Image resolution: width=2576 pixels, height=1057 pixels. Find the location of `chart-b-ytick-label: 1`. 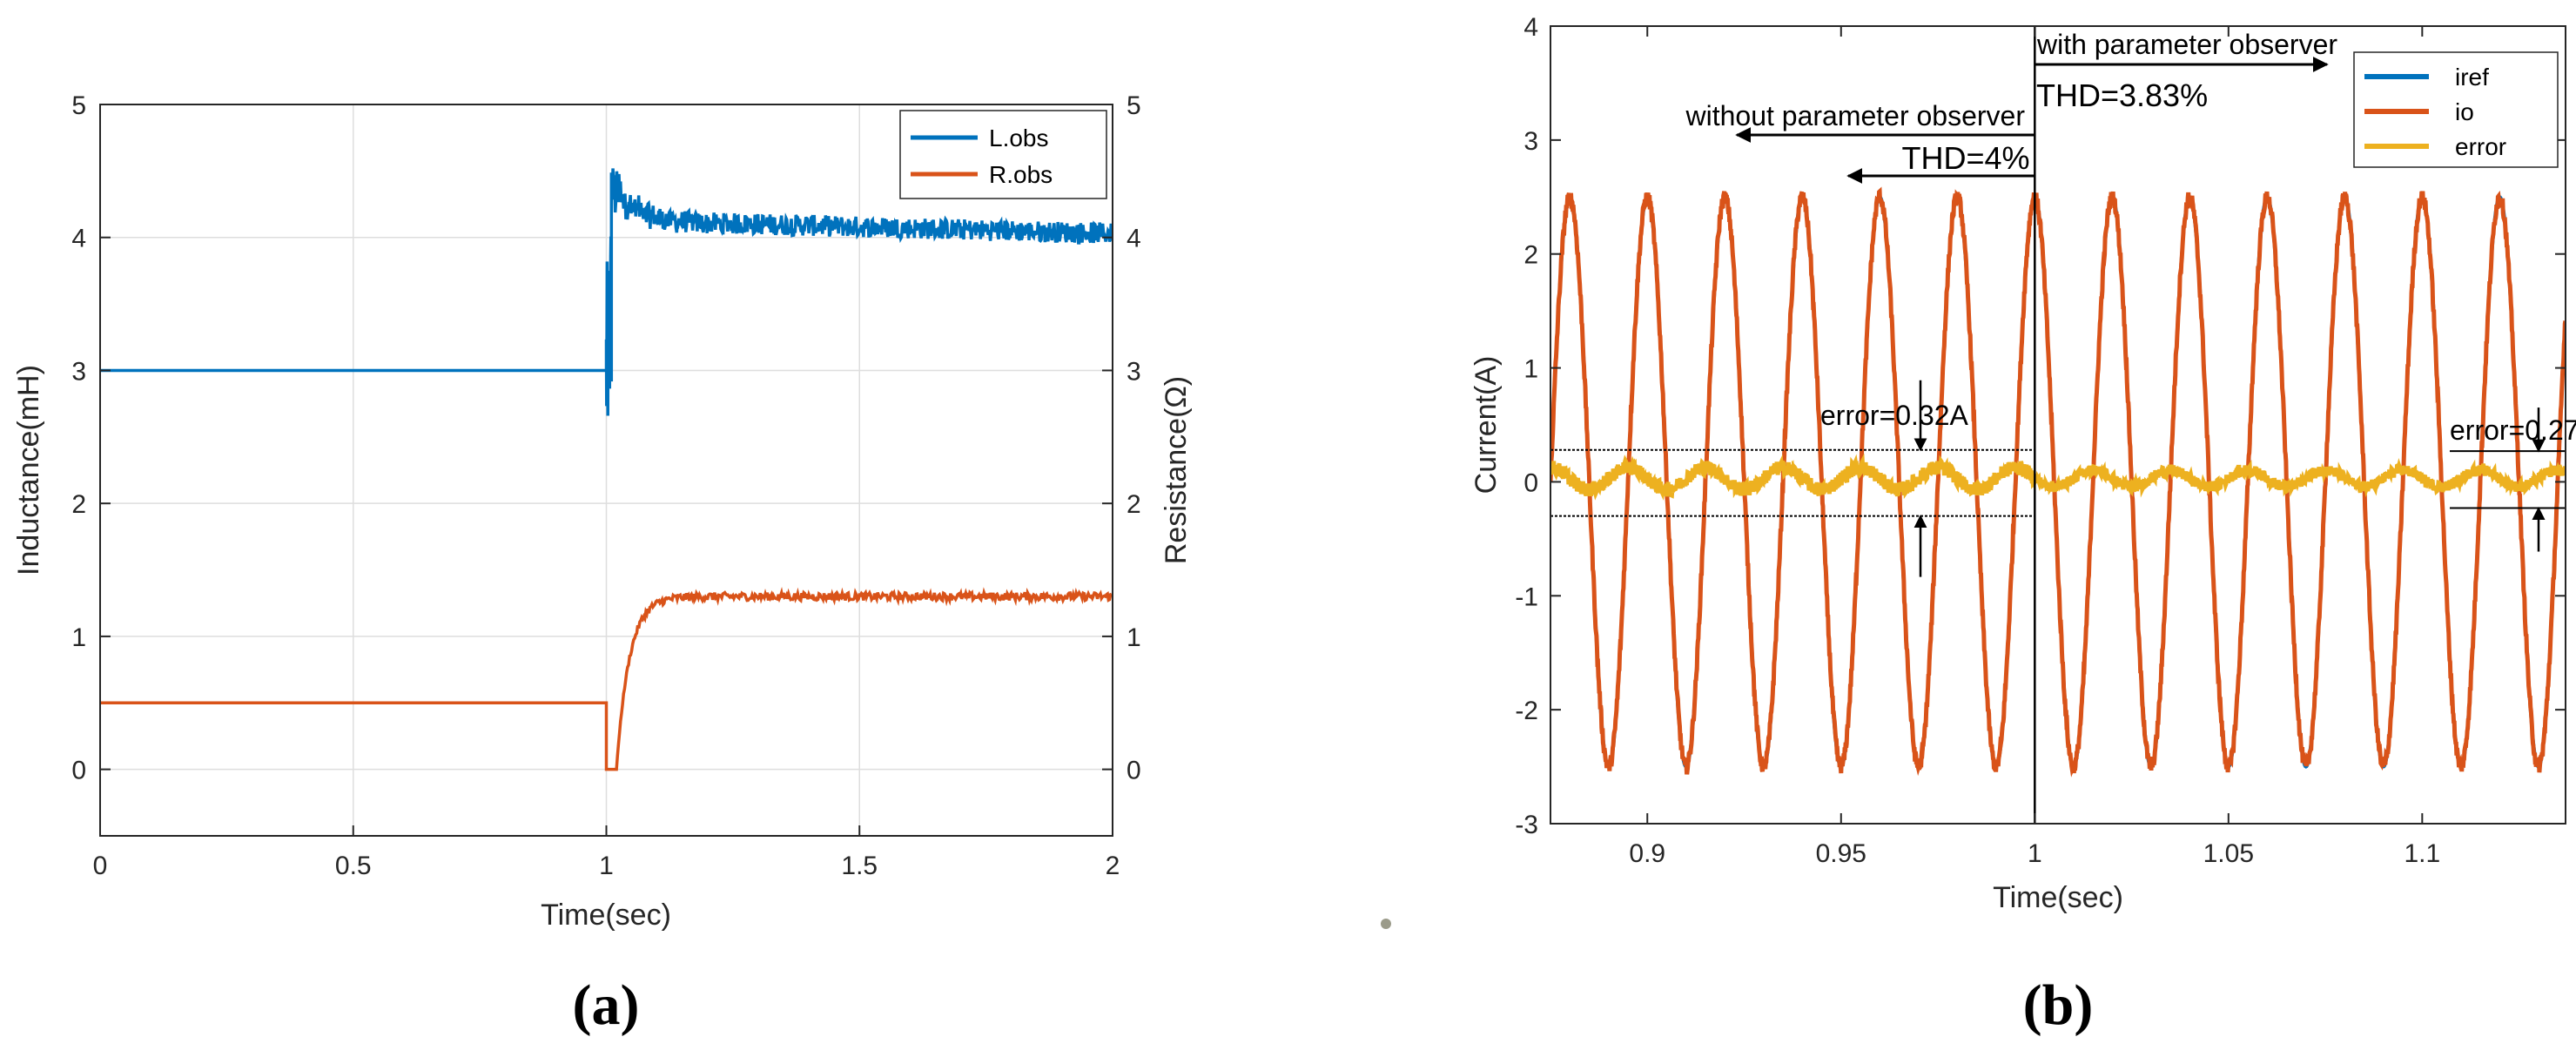

chart-b-ytick-label: 1 is located at coordinates (1530, 369).